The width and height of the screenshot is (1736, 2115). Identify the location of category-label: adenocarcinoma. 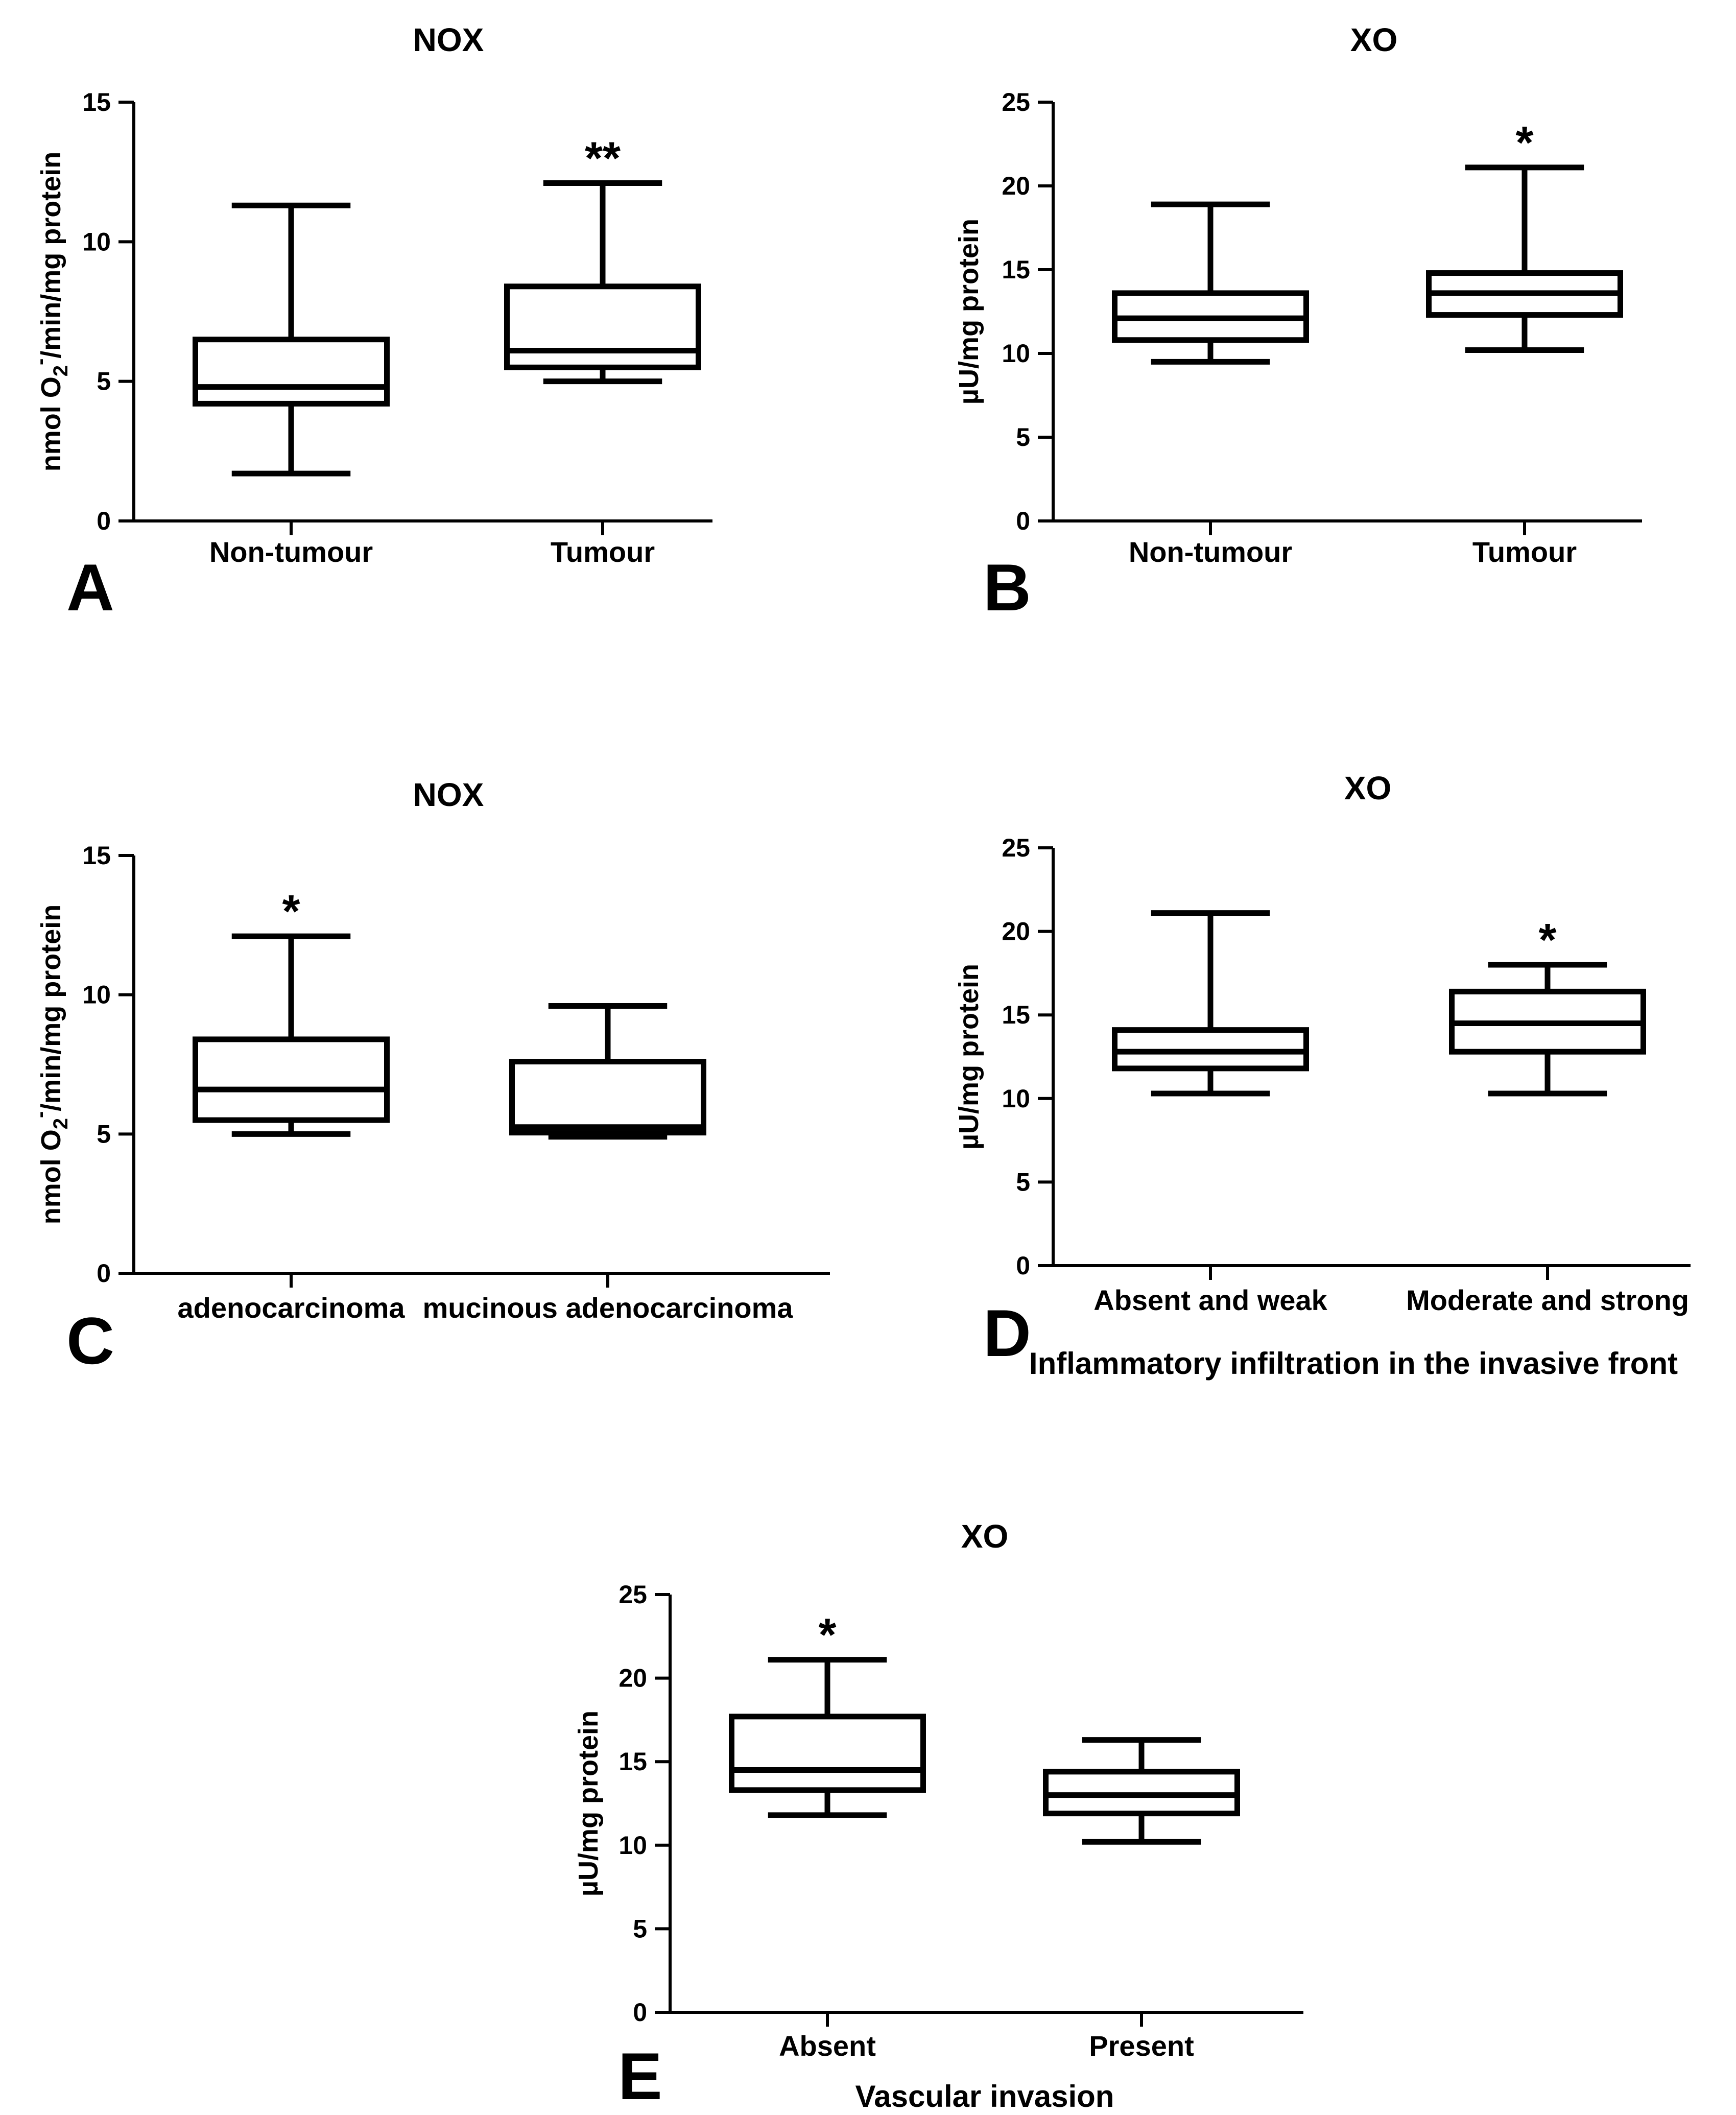
(291, 1308).